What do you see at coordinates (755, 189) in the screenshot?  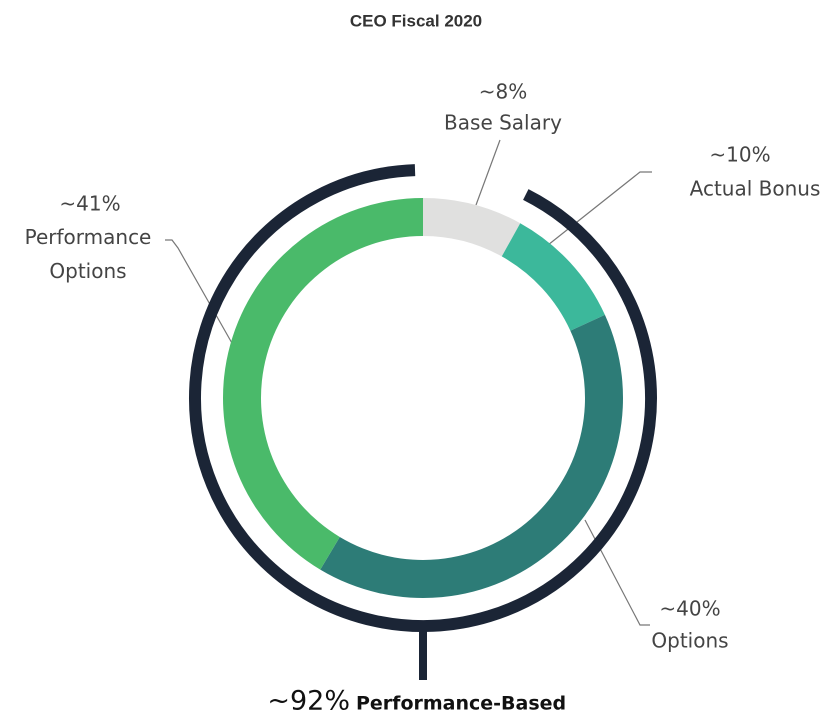 I see `category-label: Actual Bonus` at bounding box center [755, 189].